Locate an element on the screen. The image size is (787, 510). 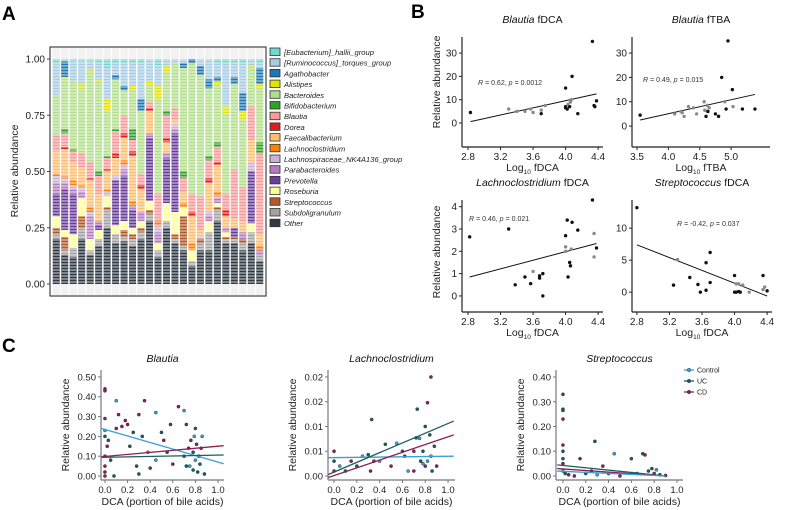
x-tick-label: 0.6 is located at coordinates (402, 490).